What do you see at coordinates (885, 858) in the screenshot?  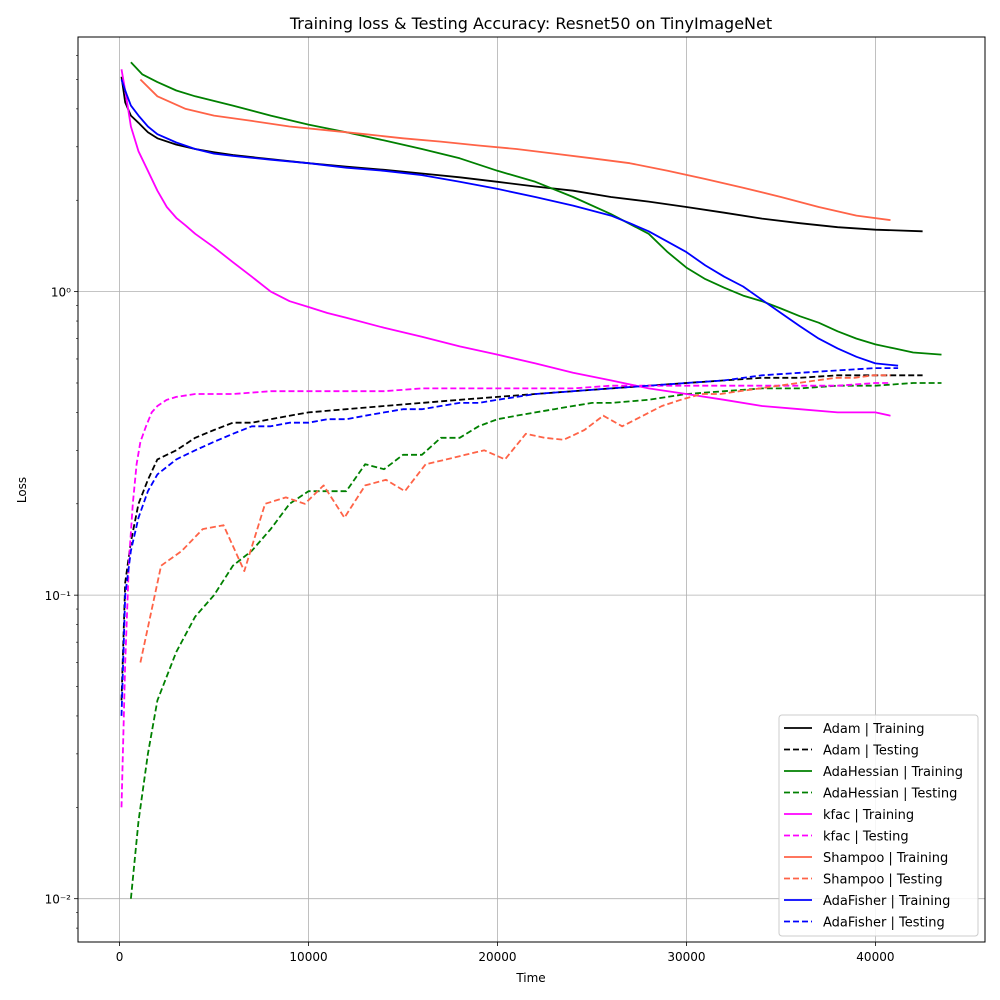 I see `legend-entry: Shampoo | Training` at bounding box center [885, 858].